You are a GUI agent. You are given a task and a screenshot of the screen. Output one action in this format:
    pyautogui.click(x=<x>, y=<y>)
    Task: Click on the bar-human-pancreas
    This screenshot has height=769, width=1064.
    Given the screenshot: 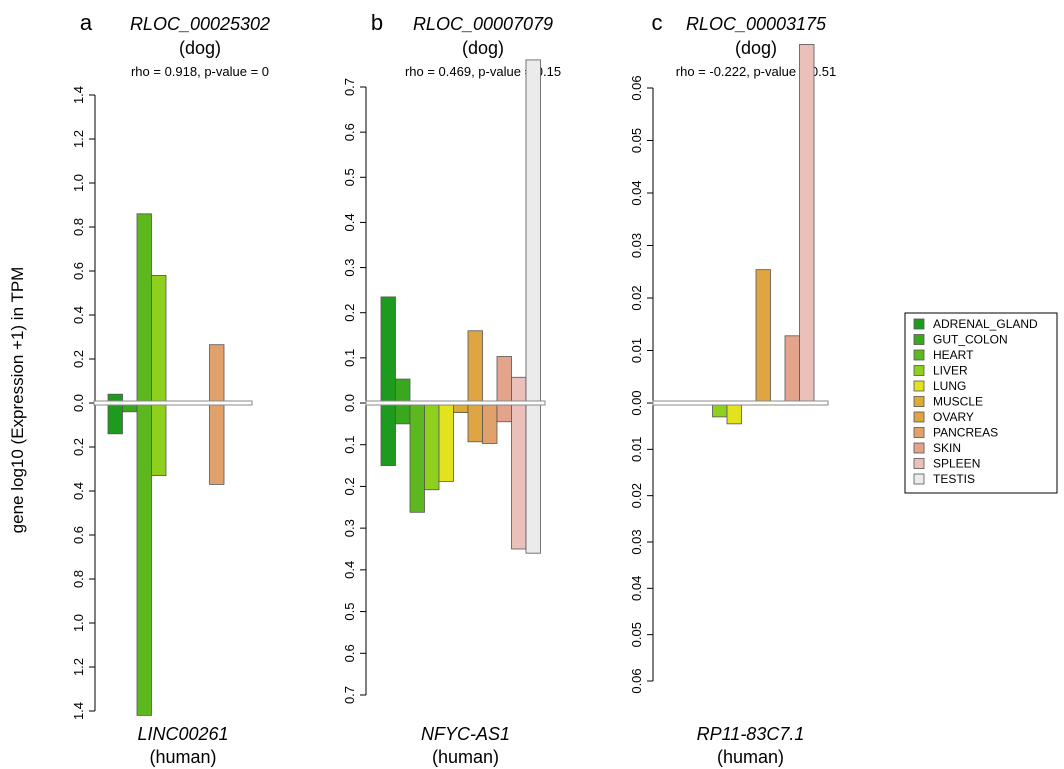 What is the action you would take?
    pyautogui.click(x=217, y=443)
    